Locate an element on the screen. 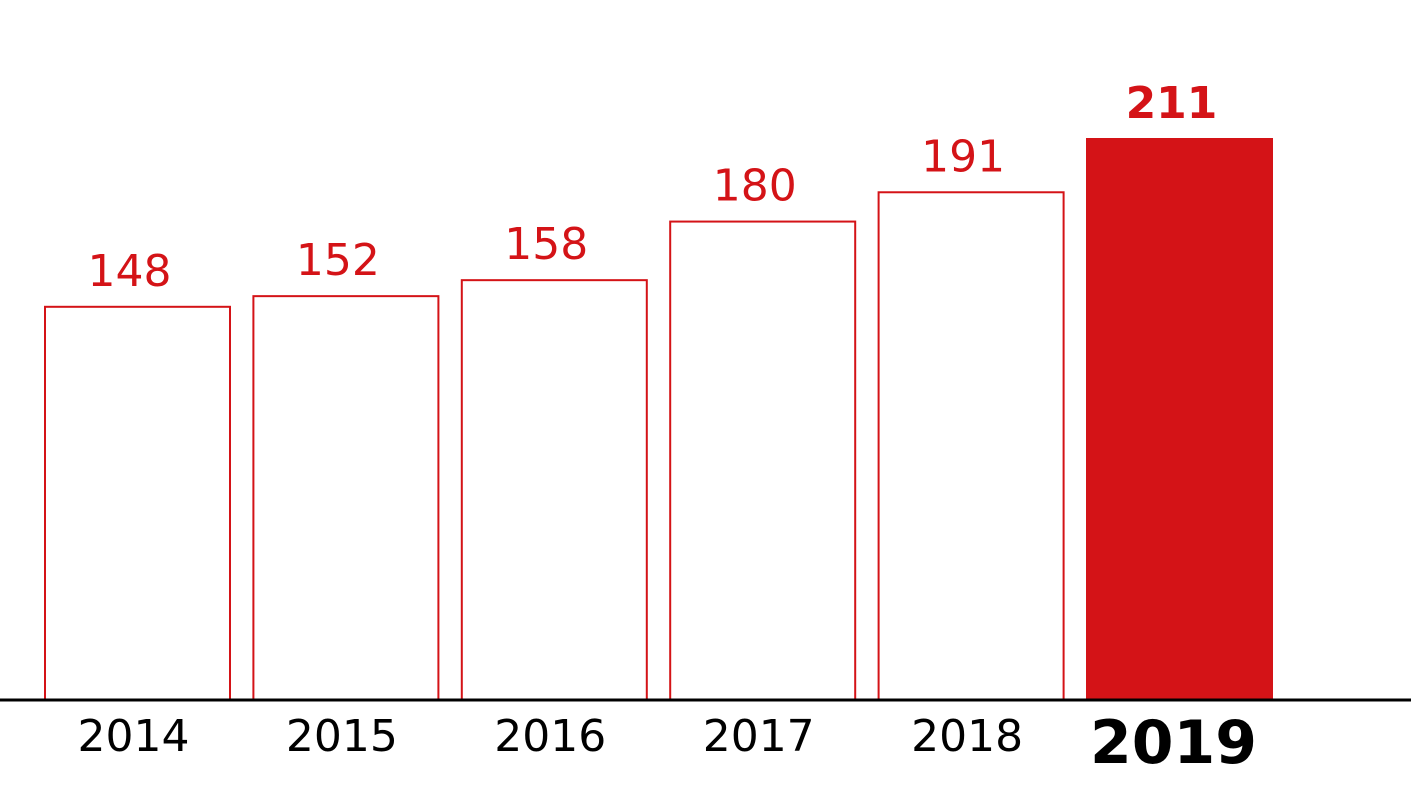 This screenshot has width=1411, height=800. value-label-2019: 211 is located at coordinates (1172, 103).